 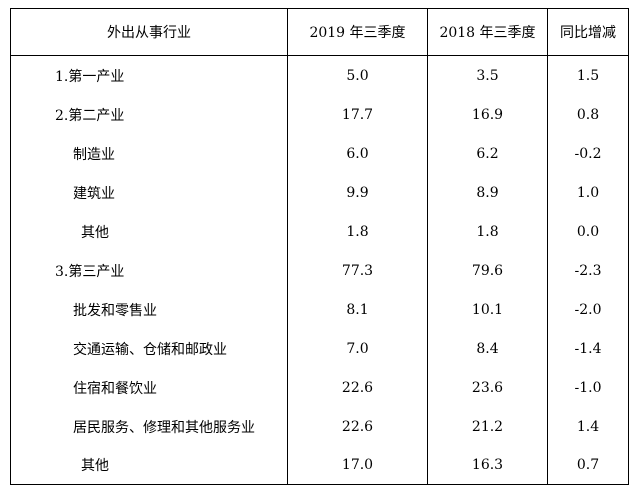 I want to click on table-row: 批发和零售业 8.1 10.1 -2.0, so click(x=319, y=309).